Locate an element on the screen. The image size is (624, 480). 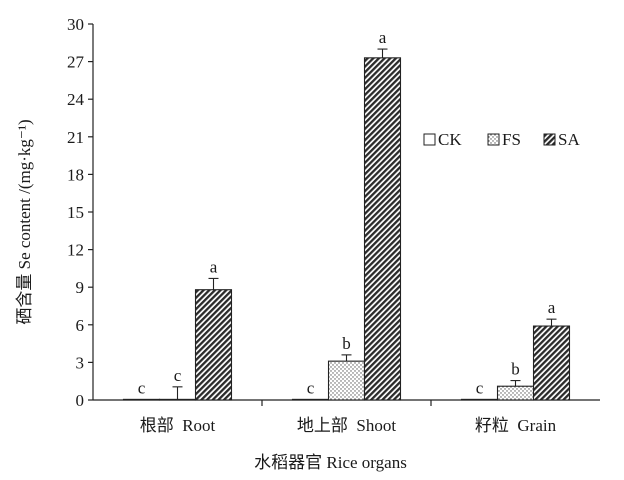
y-tick-label: 21 is located at coordinates (75, 137).